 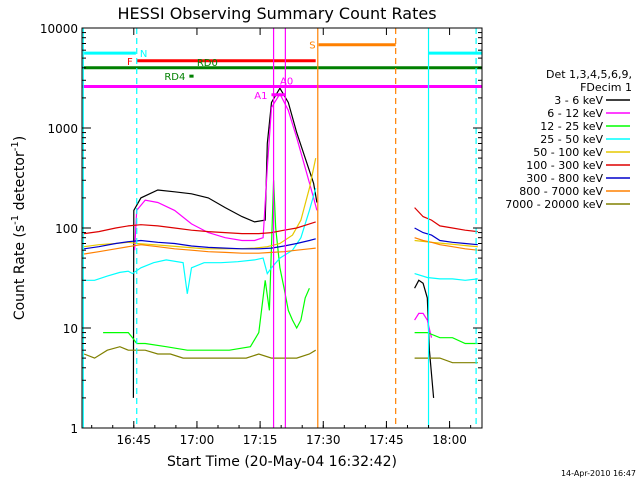 I want to click on y-tick-label-0: 1, so click(x=74, y=429).